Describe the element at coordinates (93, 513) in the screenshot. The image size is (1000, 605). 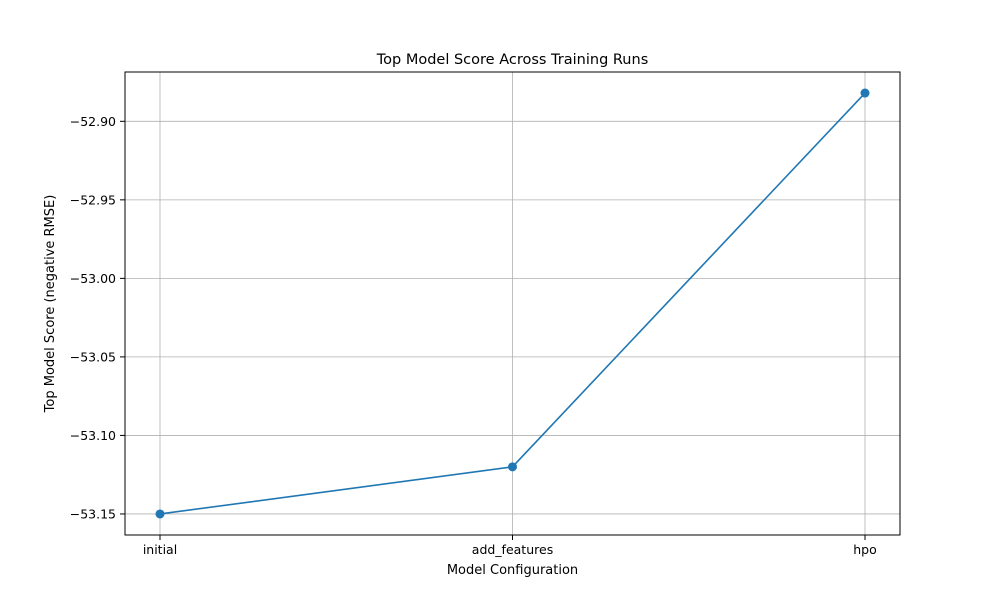
I see `y-tick-label: −53.15` at that location.